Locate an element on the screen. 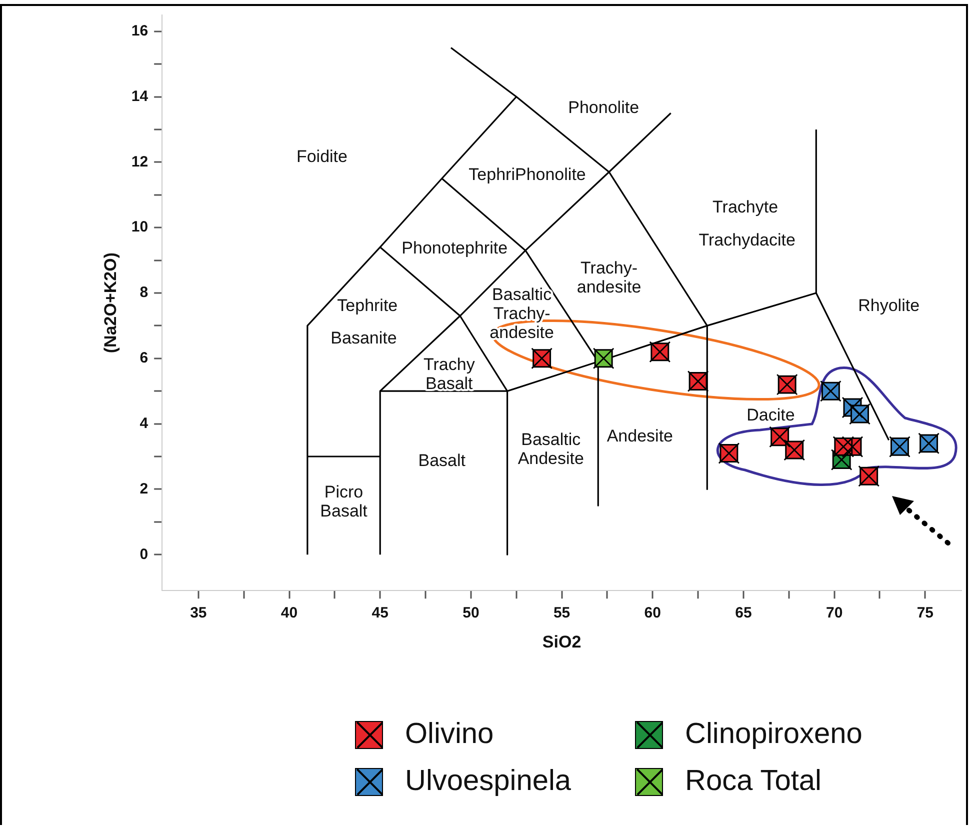 This screenshot has height=827, width=975. x-tick-label: 55 is located at coordinates (561, 613).